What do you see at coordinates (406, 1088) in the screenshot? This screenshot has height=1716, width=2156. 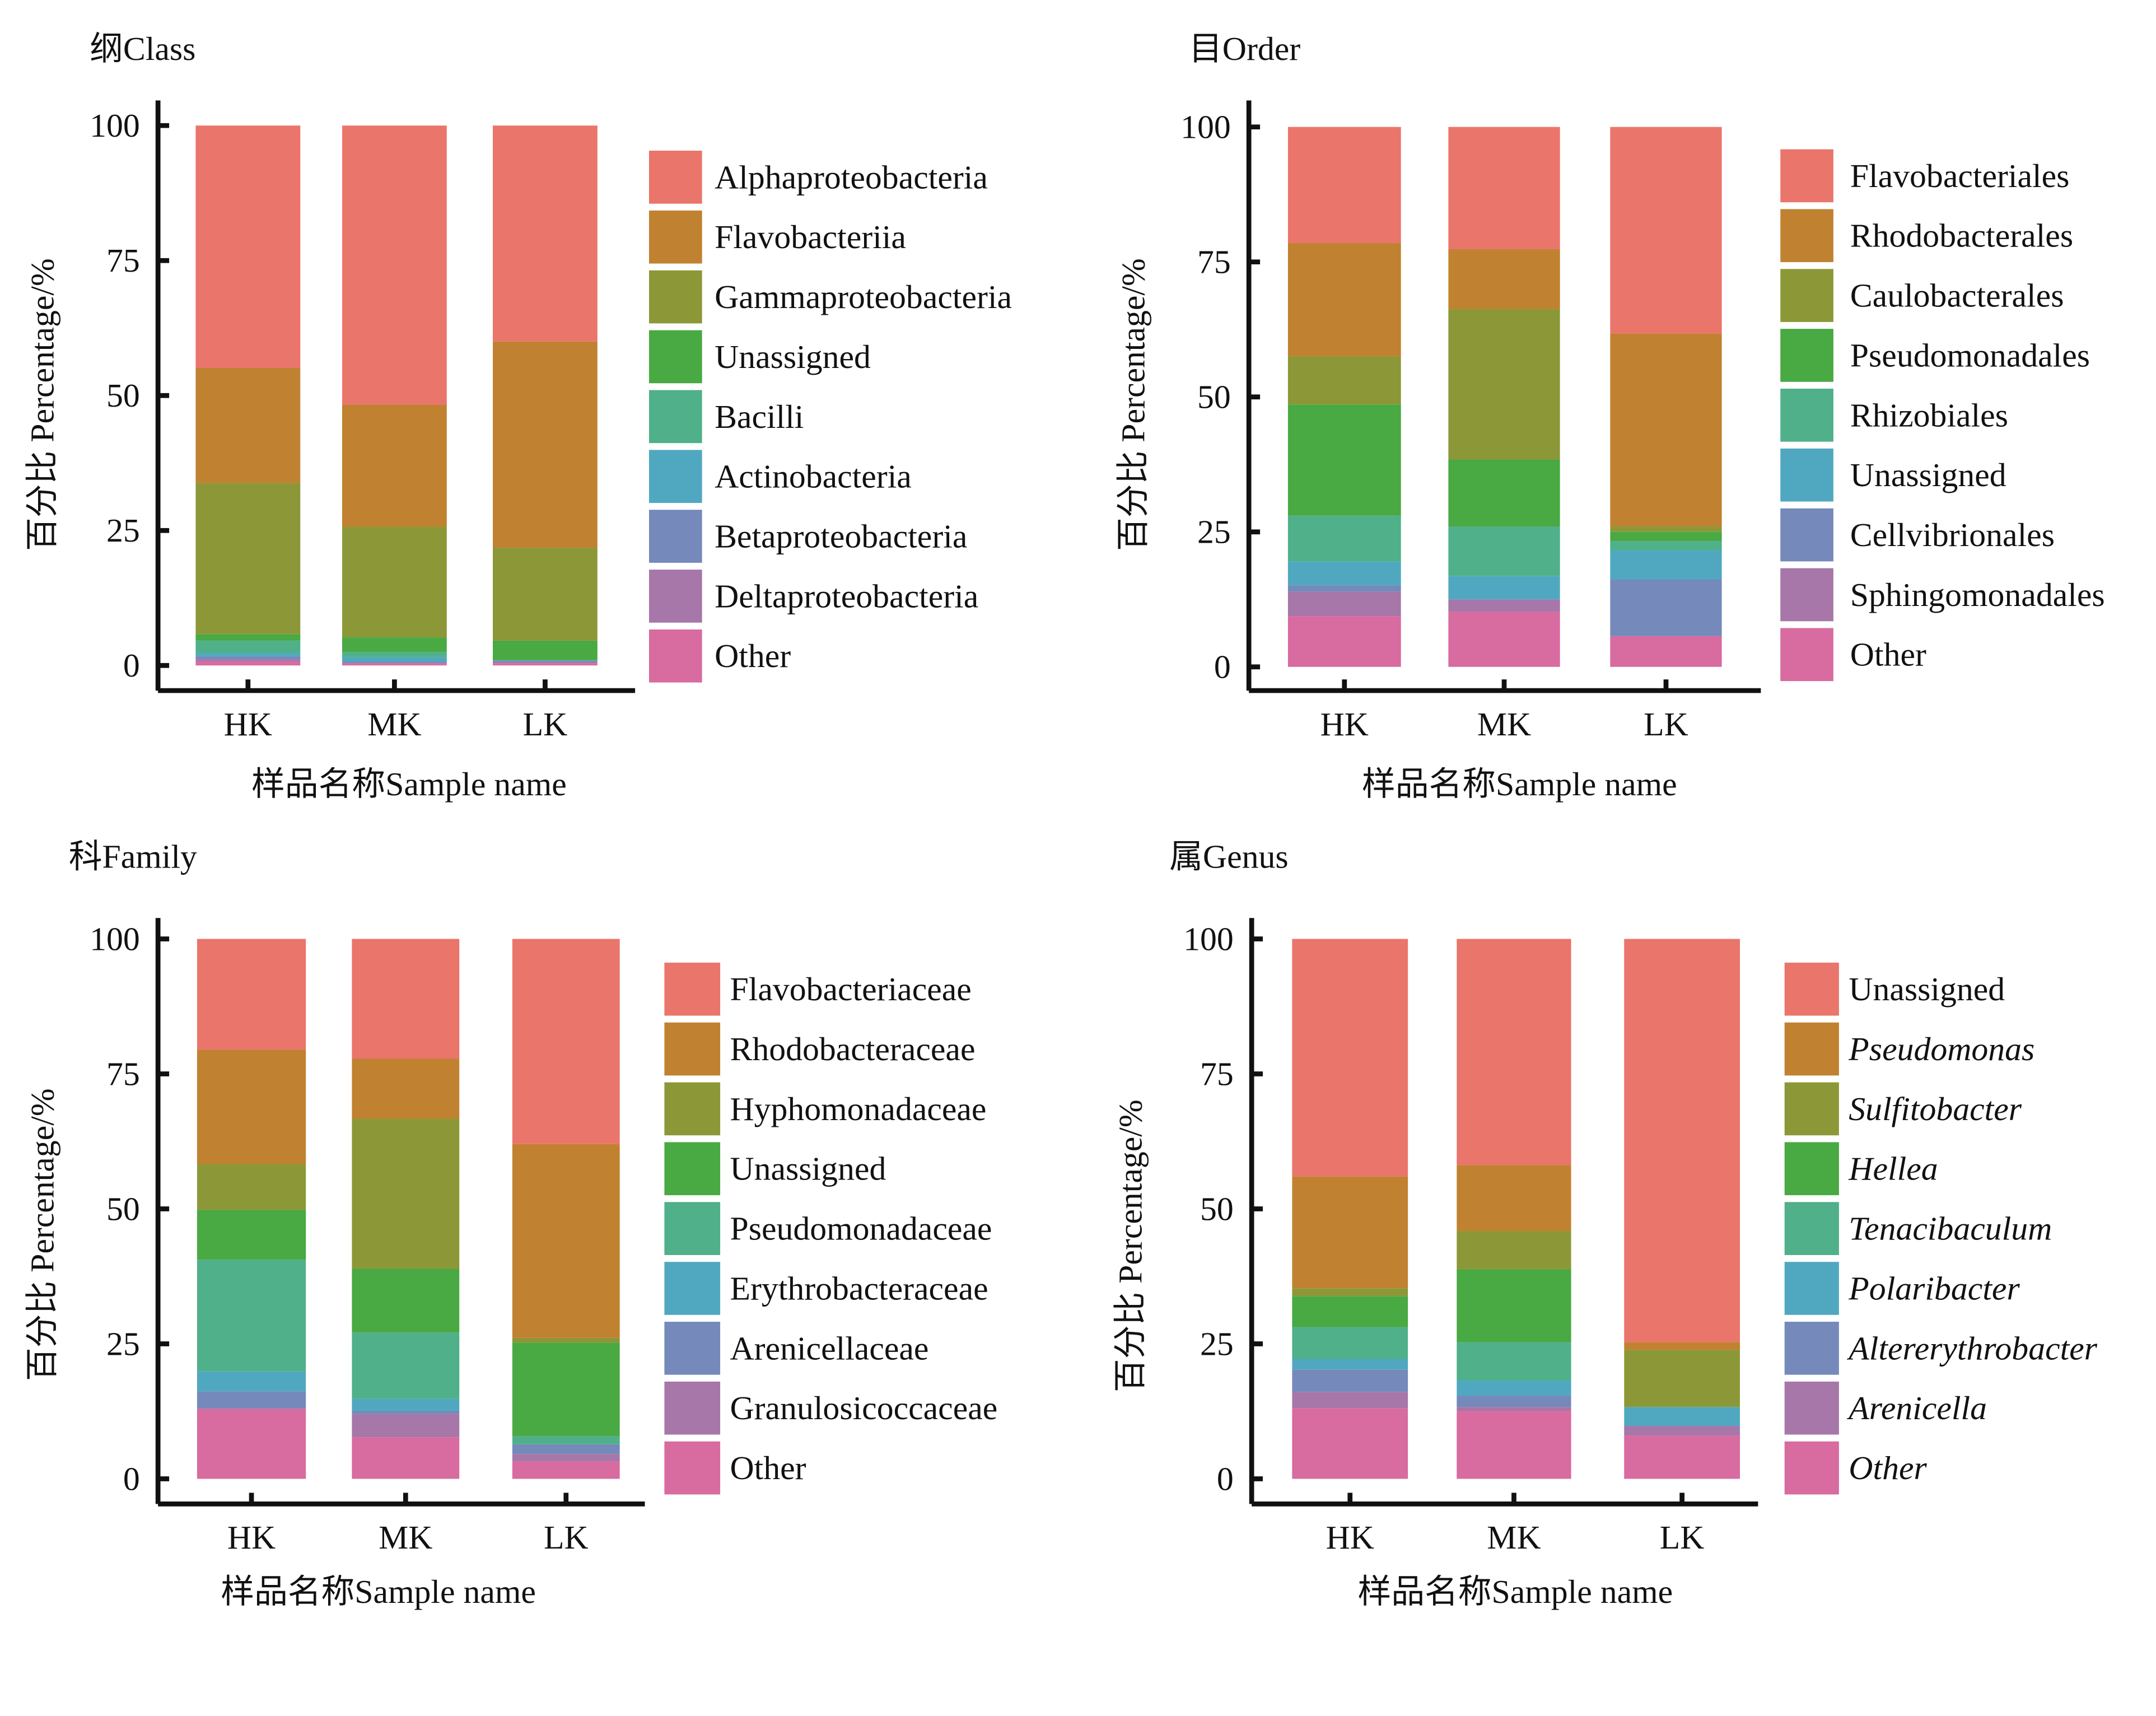 I see `bar-segment-mk-rhodobacteraceae` at bounding box center [406, 1088].